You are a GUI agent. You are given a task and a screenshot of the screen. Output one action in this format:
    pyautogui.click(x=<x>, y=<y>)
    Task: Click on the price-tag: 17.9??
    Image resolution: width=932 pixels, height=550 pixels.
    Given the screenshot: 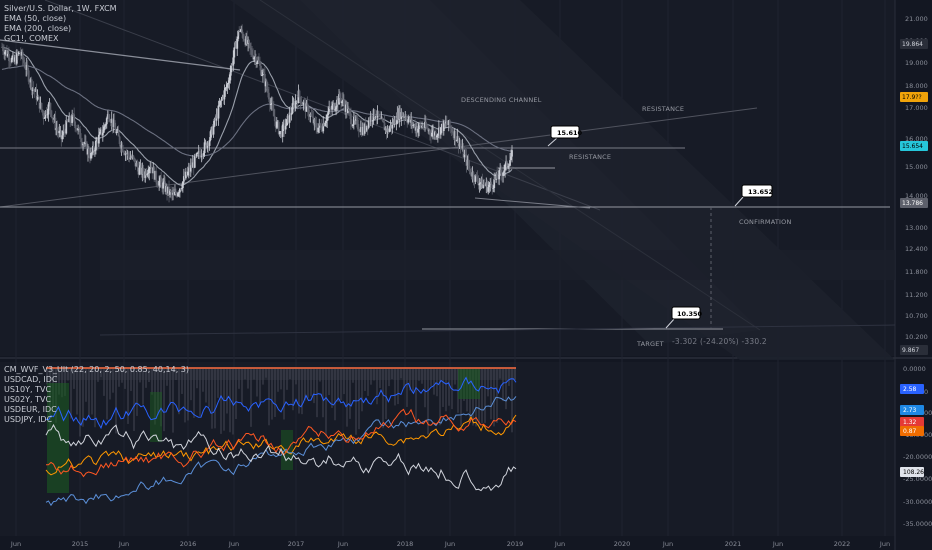 What is the action you would take?
    pyautogui.click(x=914, y=97)
    